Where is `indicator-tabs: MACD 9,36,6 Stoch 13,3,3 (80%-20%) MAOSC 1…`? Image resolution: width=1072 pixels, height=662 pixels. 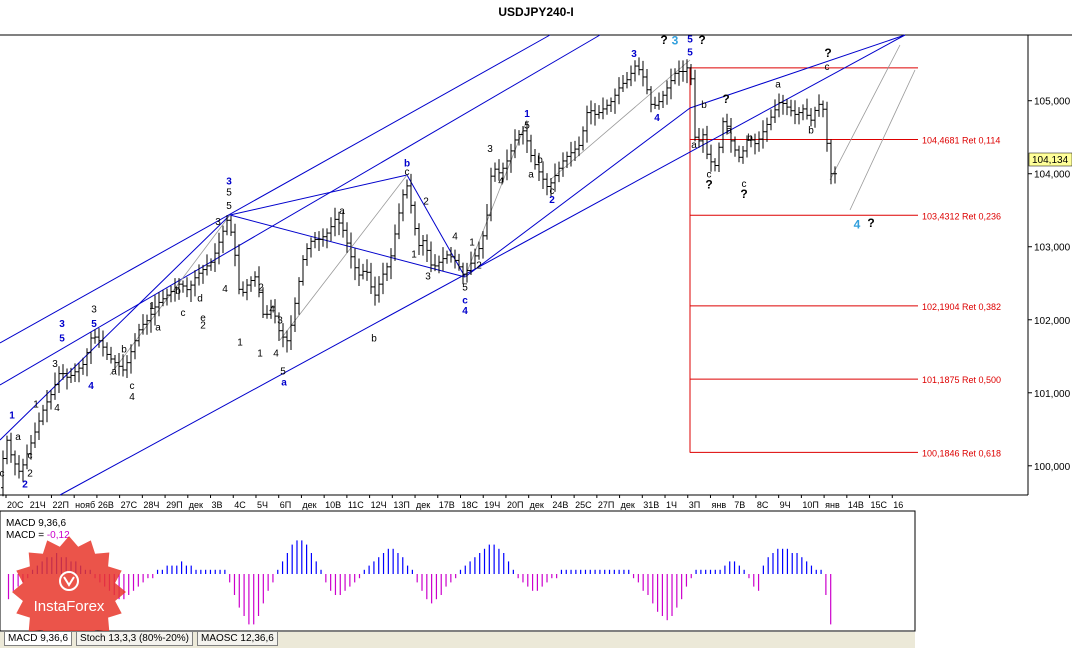 indicator-tabs: MACD 9,36,6 Stoch 13,3,3 (80%-20%) MAOSC 1… is located at coordinates (457, 639).